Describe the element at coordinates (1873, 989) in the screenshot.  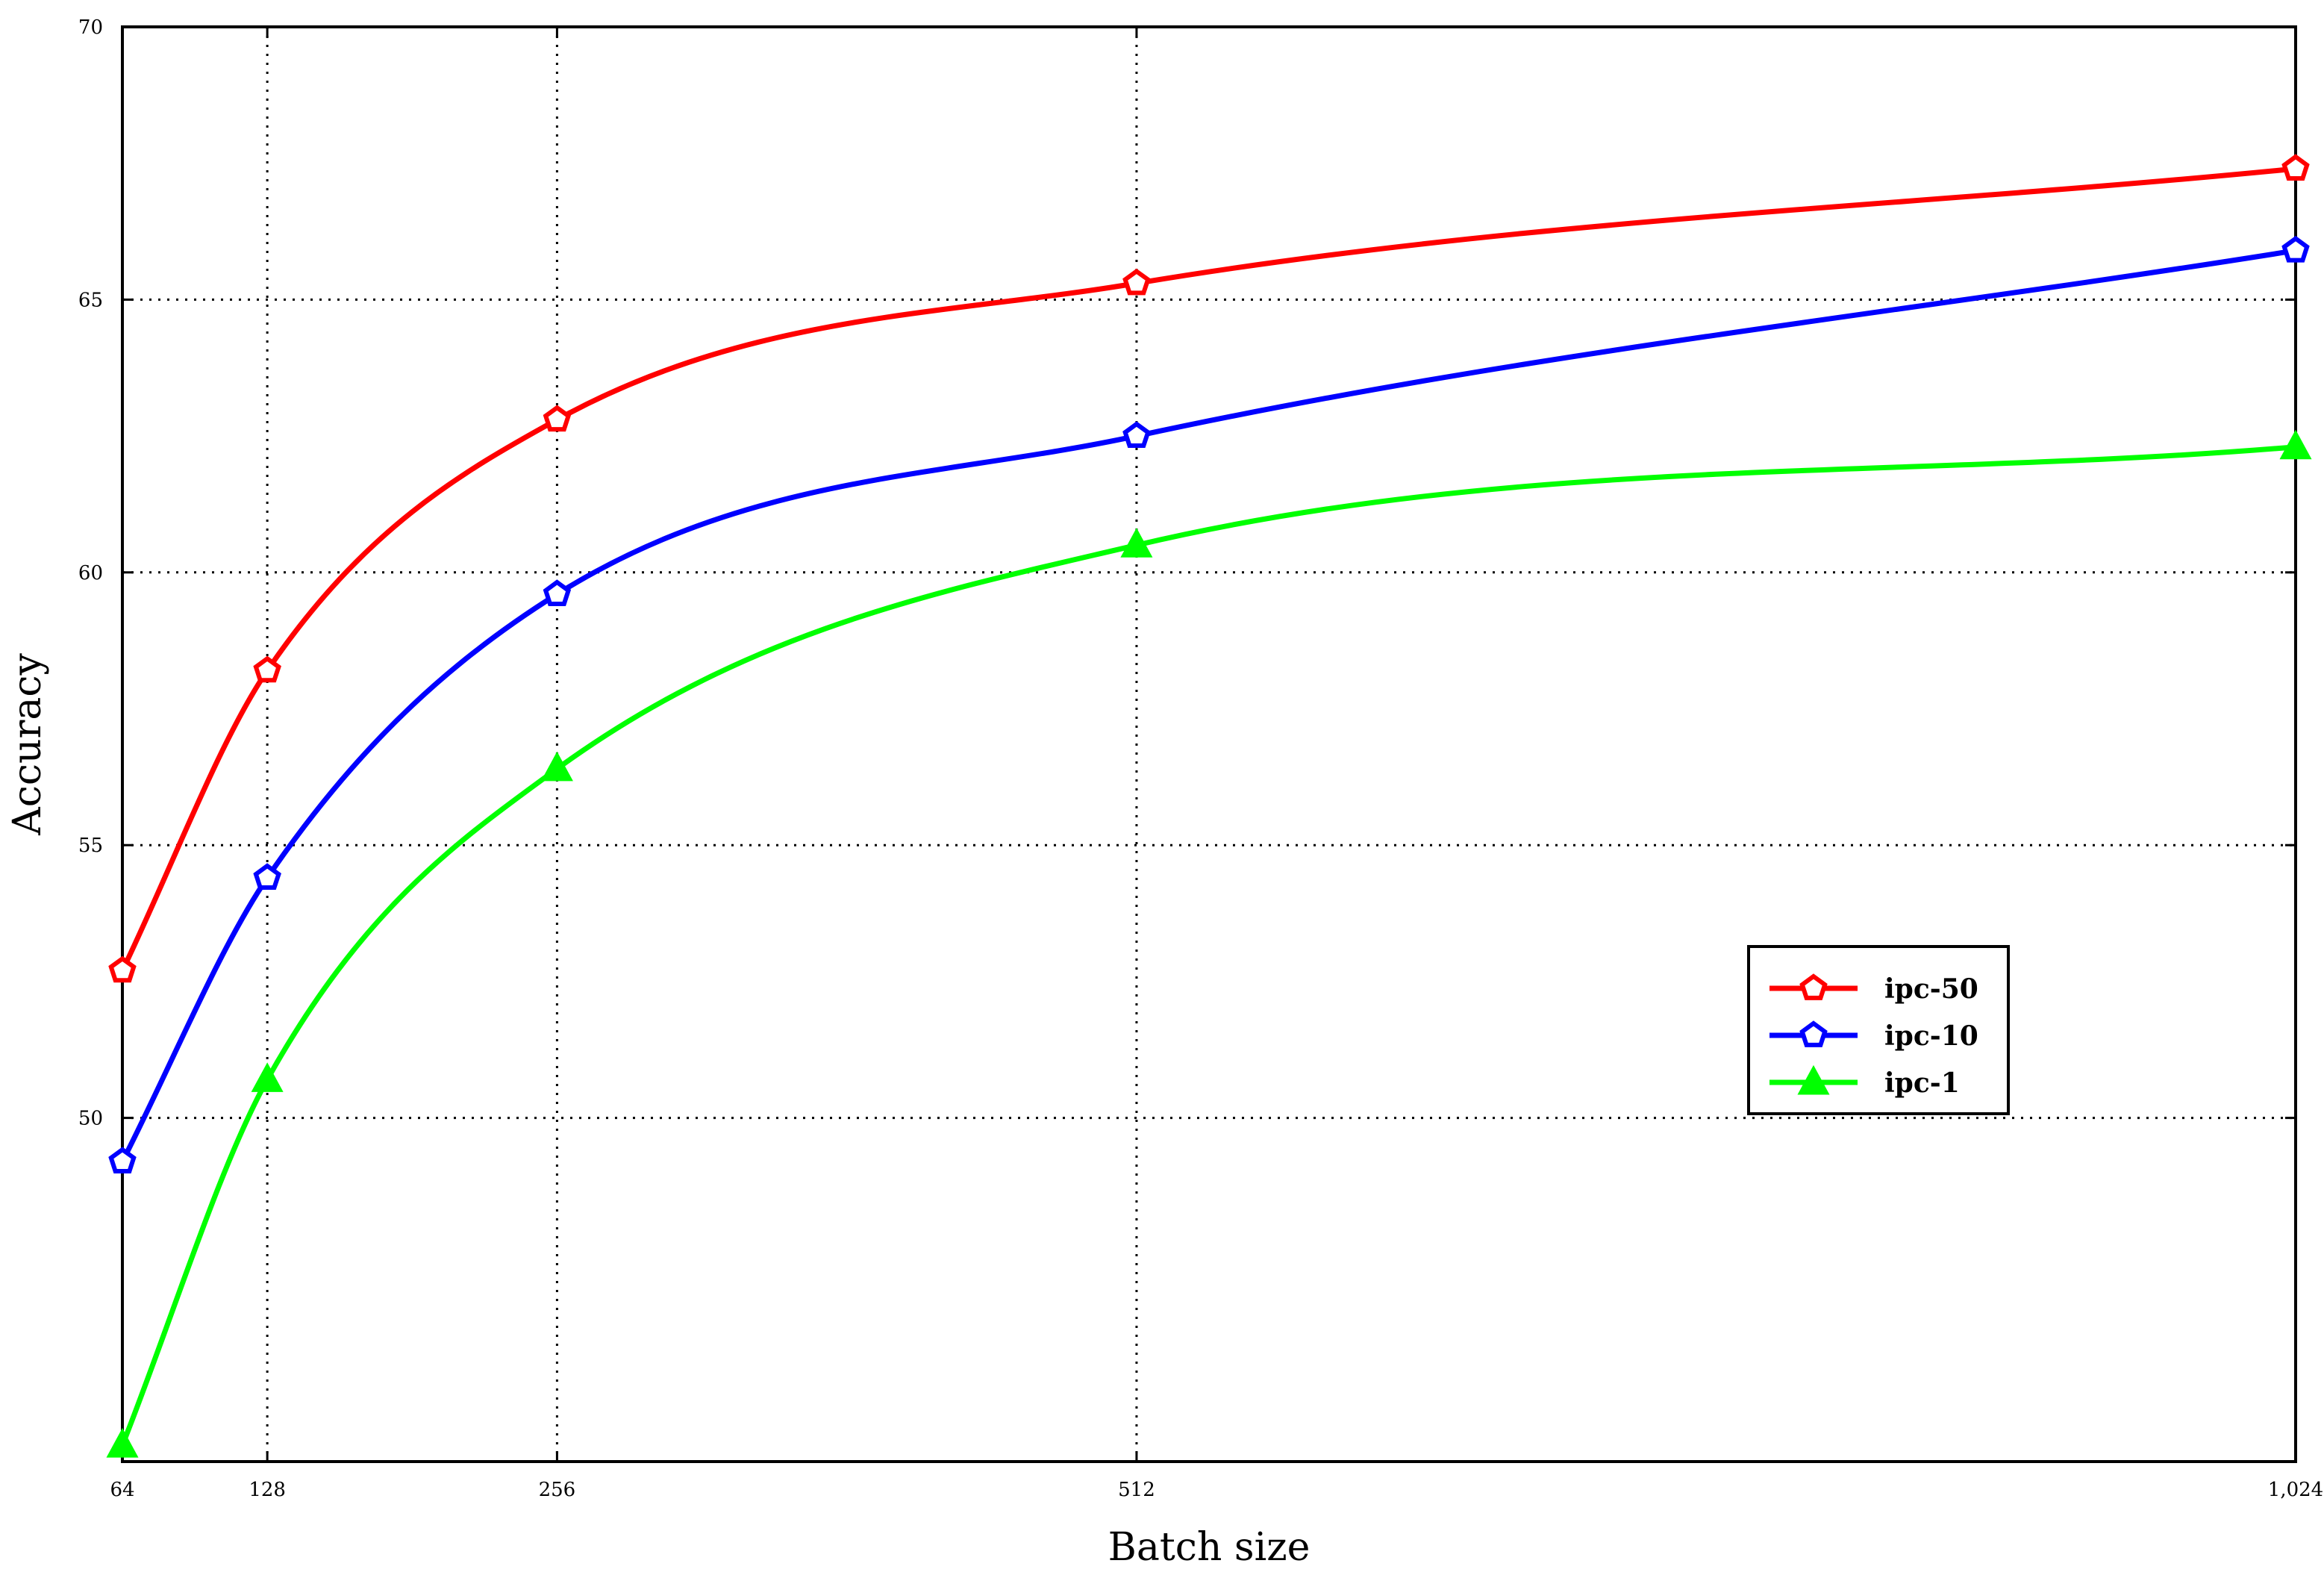
I see `legend-item-ipc-50: ipc-50` at that location.